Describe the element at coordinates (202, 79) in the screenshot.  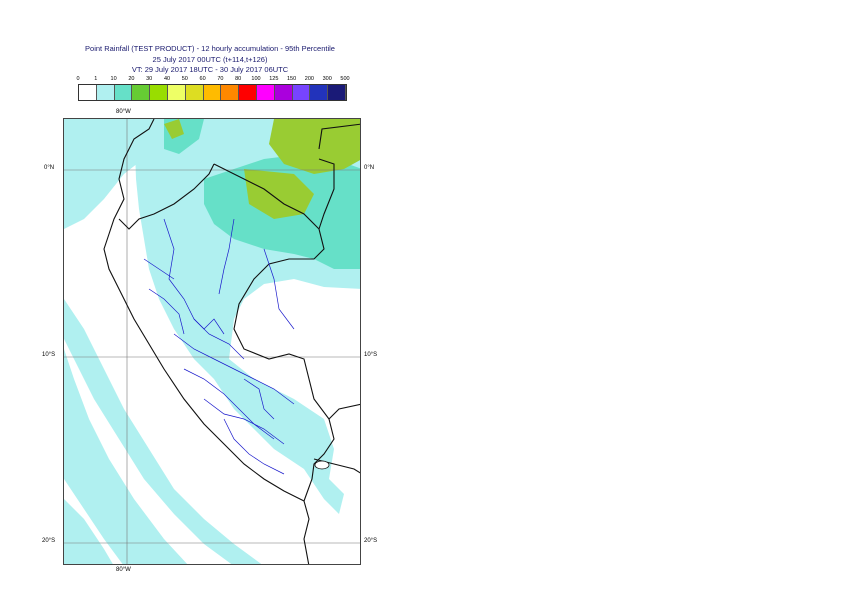
I see `legend-tick-label: 60` at that location.